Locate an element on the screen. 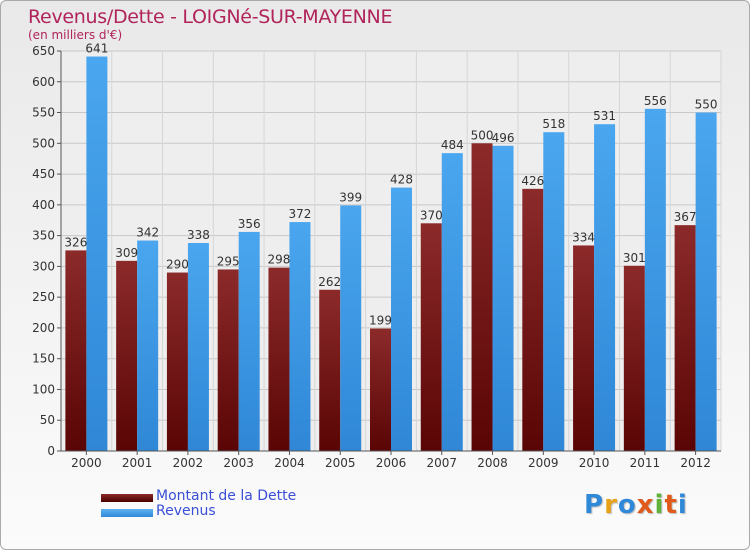  data-label-dette: 367 is located at coordinates (685, 217).